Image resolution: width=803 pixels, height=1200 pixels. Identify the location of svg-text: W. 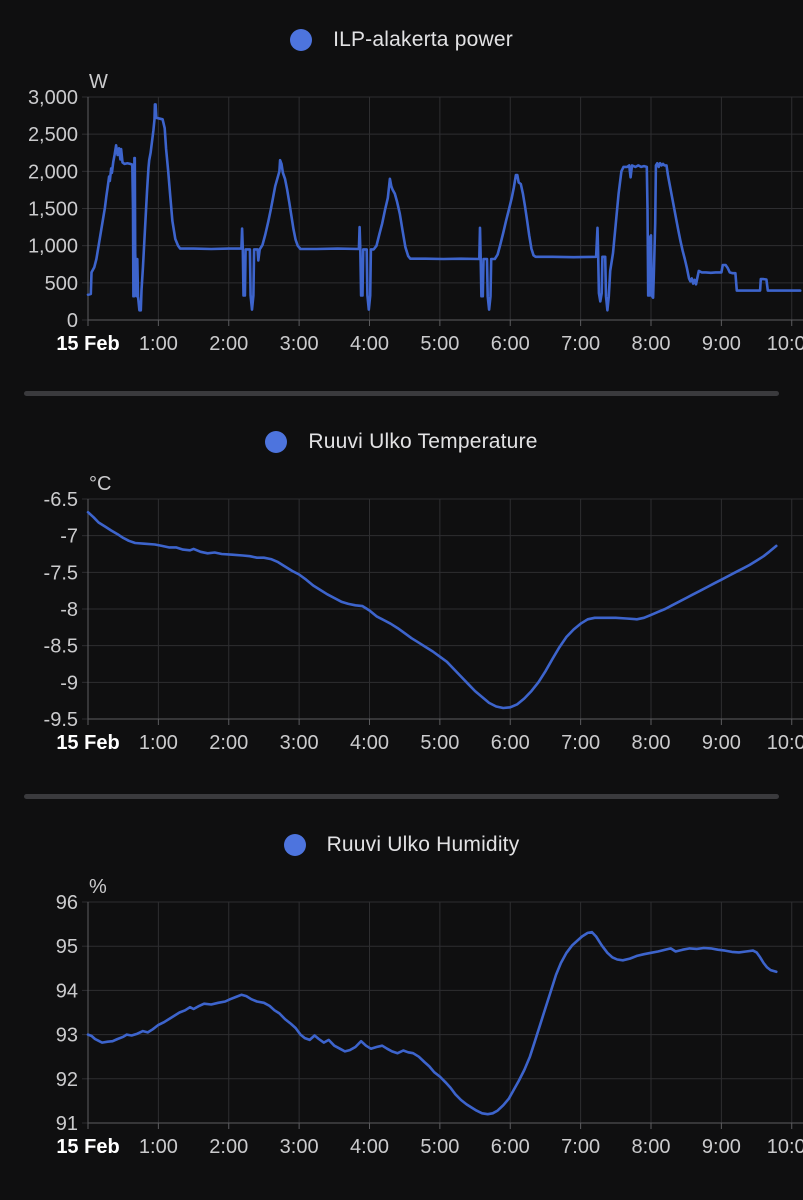
(98, 82).